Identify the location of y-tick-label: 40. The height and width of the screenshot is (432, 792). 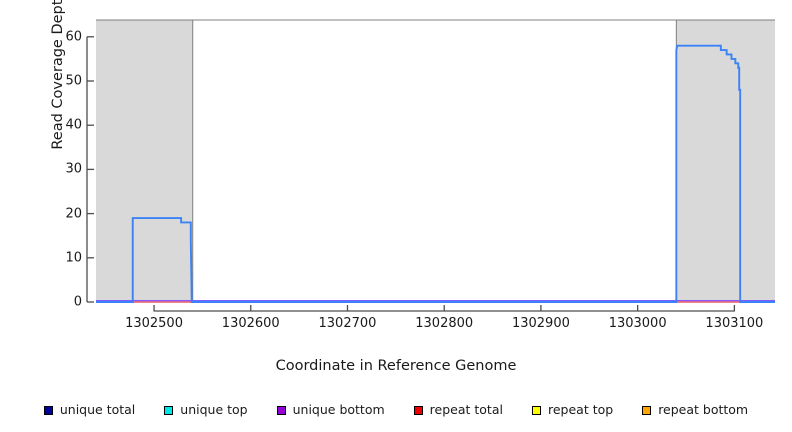
(73, 125).